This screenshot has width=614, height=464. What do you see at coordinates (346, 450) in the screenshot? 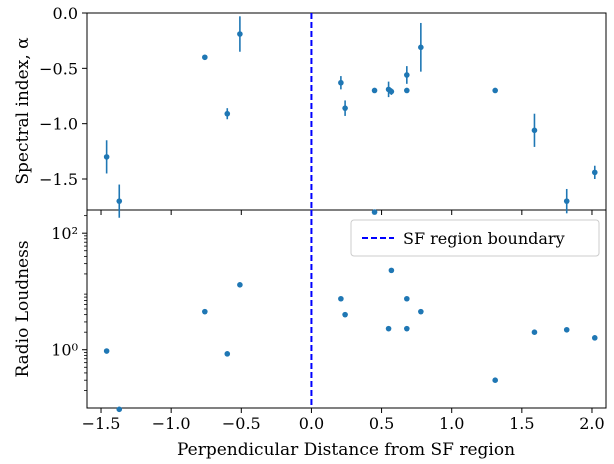
I see `x-axis-label: Perpendicular Distance from SF region` at bounding box center [346, 450].